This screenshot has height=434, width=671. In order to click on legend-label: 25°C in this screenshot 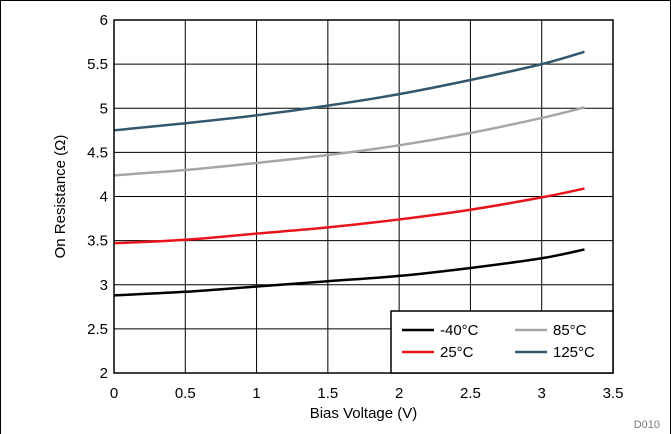, I will do `click(457, 352)`.